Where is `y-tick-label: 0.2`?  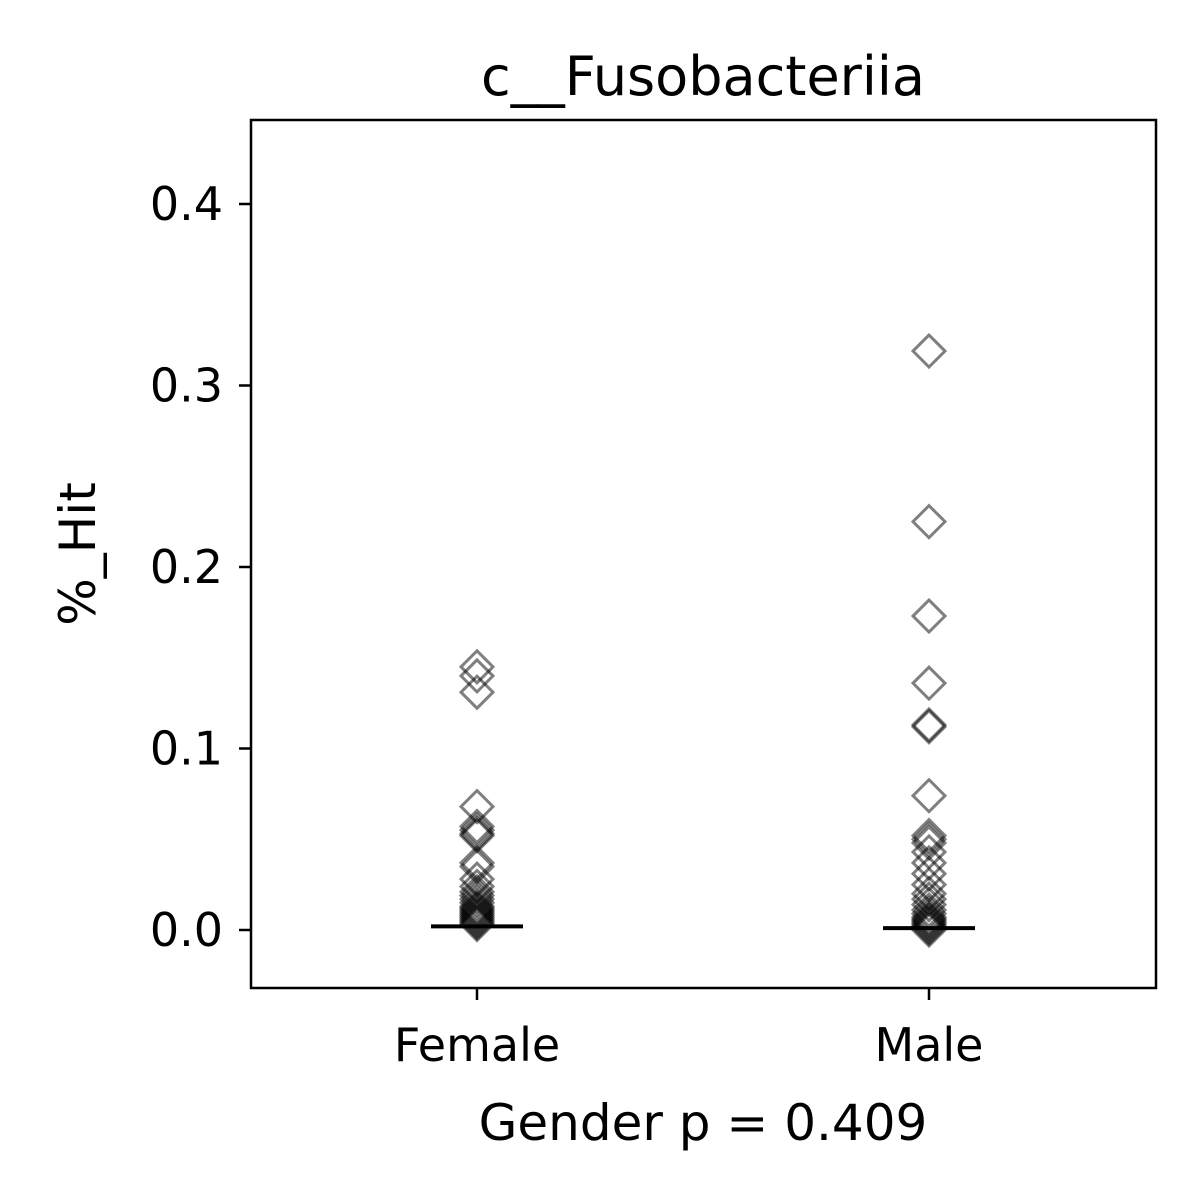 y-tick-label: 0.2 is located at coordinates (186, 567).